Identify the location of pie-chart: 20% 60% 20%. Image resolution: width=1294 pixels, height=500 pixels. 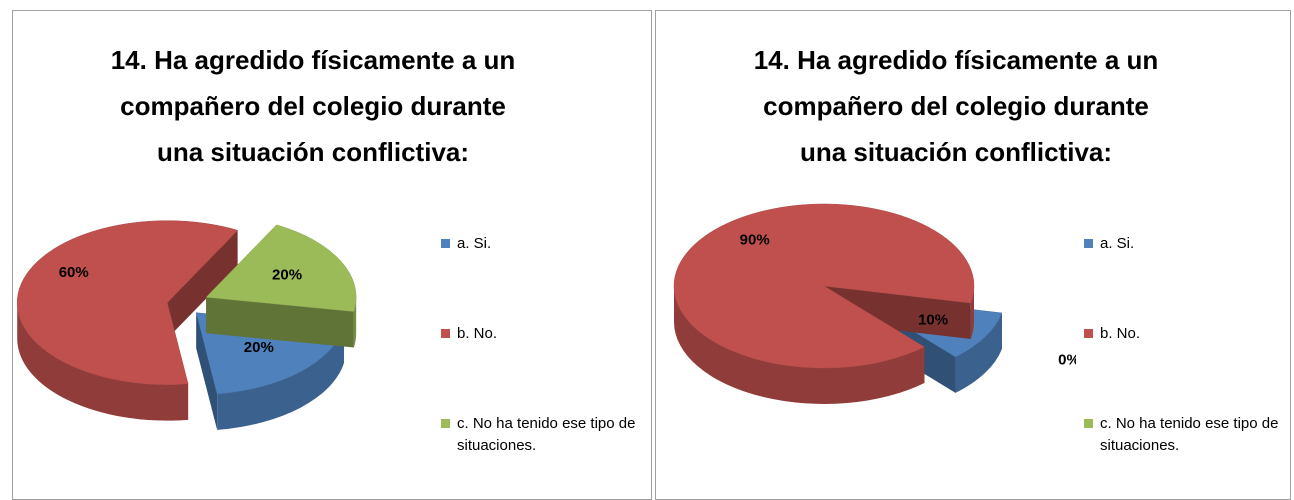
(187, 325).